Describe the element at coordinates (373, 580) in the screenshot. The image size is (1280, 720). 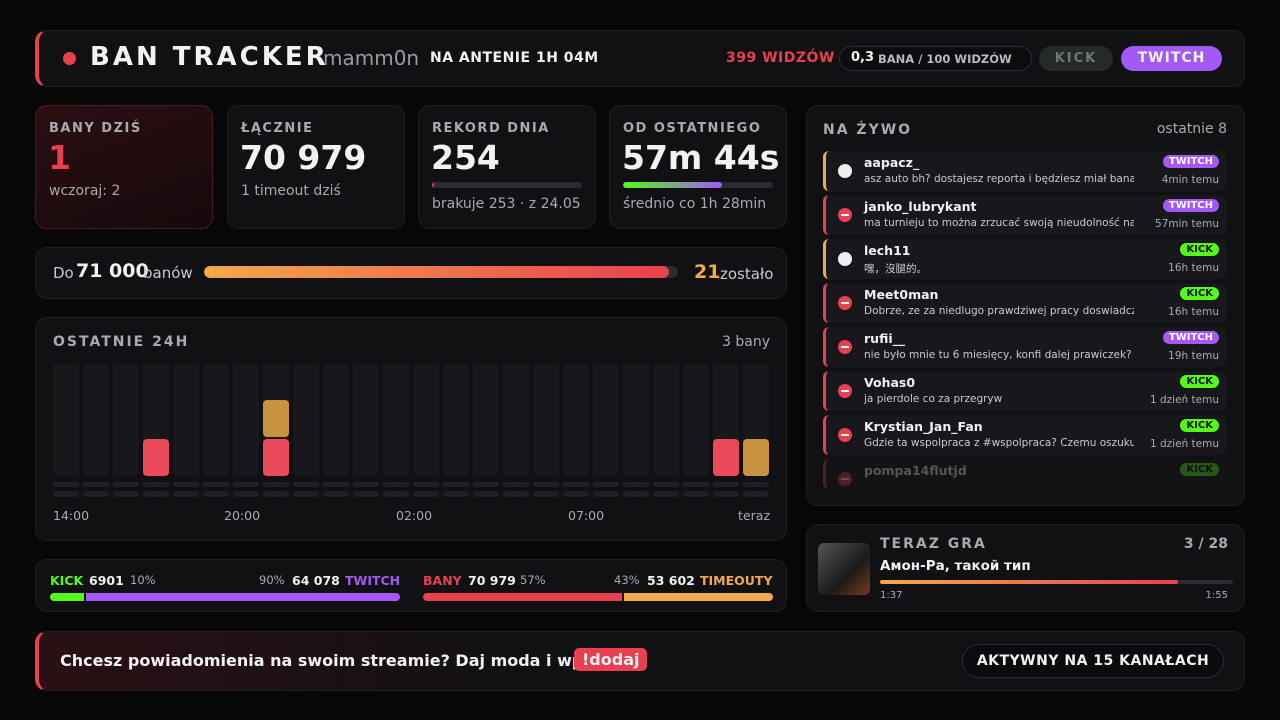
I see `twitch-label: TWITCH` at that location.